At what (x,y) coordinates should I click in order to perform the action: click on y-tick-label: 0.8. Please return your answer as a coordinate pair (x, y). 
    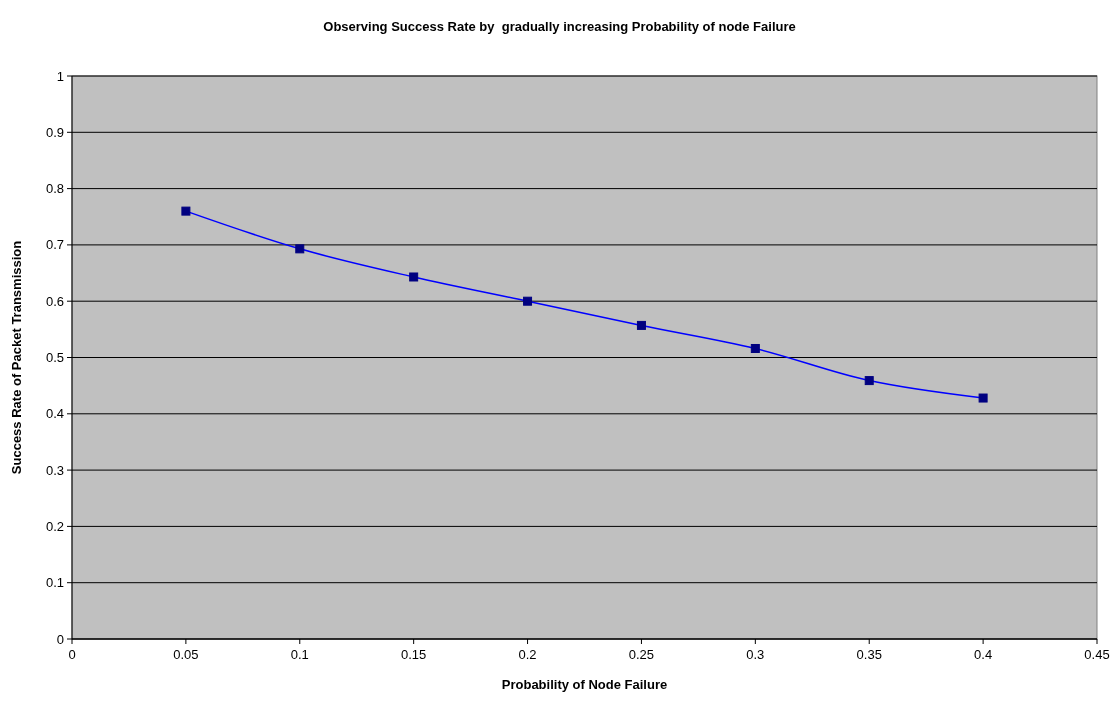
    Looking at the image, I should click on (54, 189).